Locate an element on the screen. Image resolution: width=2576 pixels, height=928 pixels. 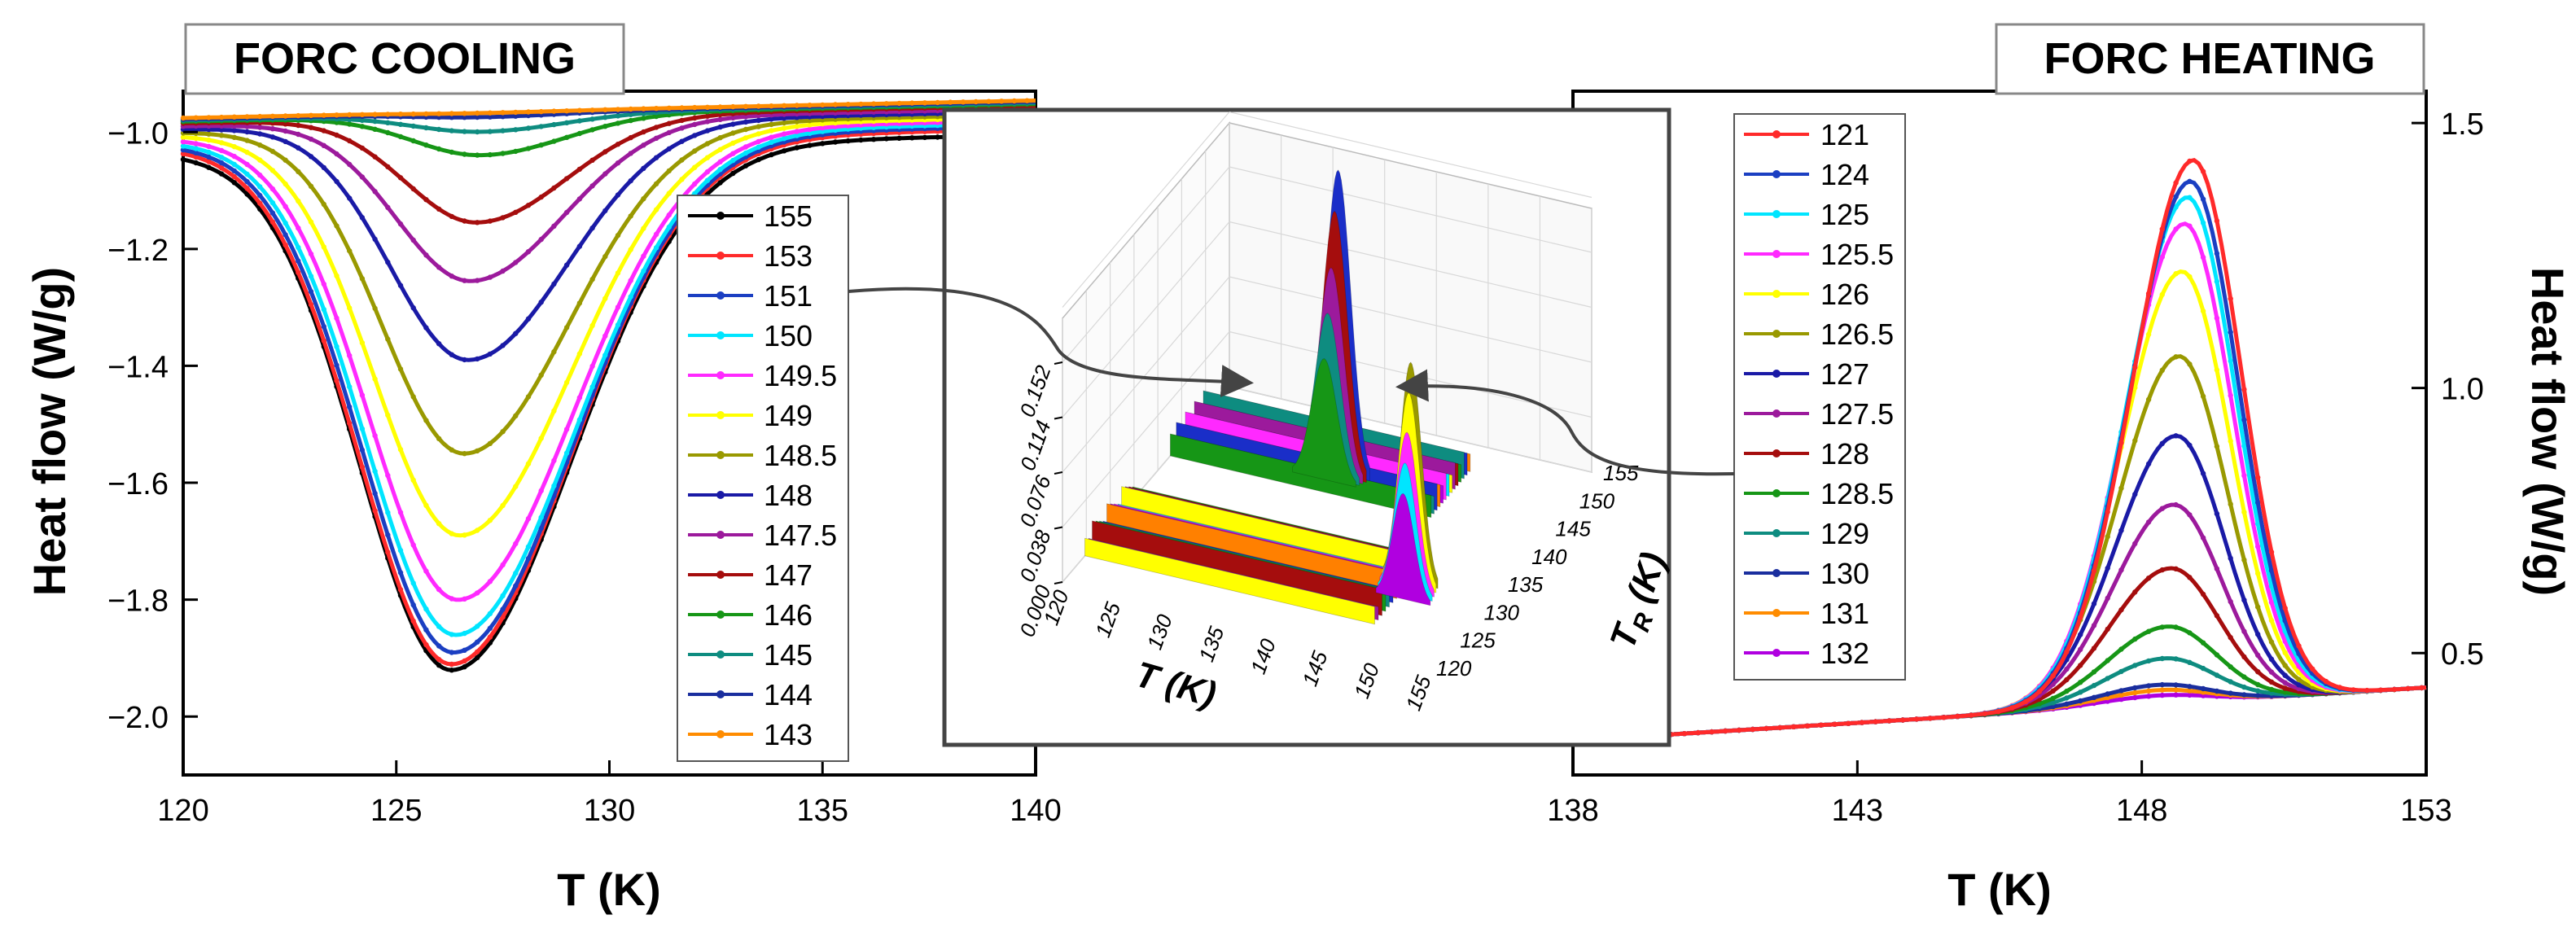
cooling-y-tick-label: −2.0 is located at coordinates (138, 718).